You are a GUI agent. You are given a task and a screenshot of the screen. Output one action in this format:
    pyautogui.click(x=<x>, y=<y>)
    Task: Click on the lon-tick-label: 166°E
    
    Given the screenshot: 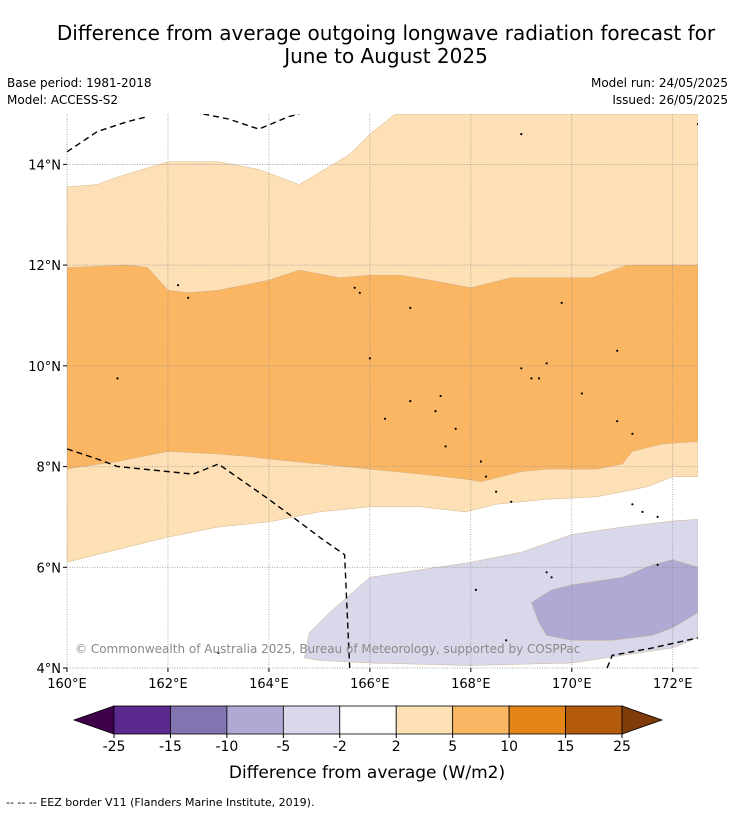 What is the action you would take?
    pyautogui.click(x=370, y=684)
    